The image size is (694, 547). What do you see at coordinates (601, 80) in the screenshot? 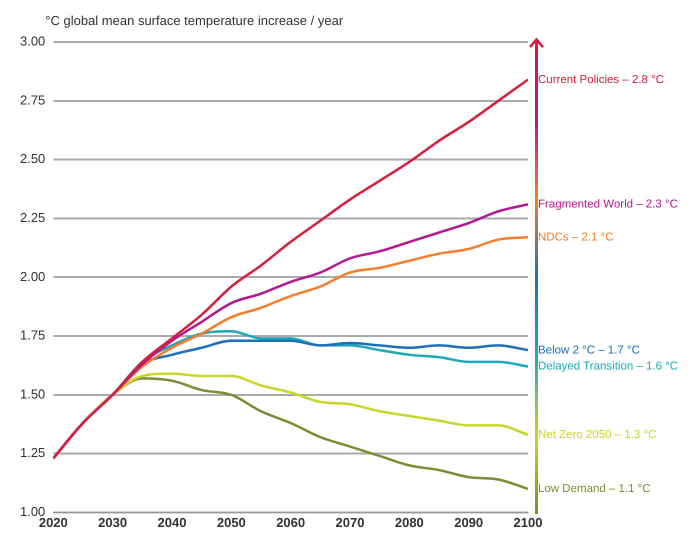
I see `series-label: Current Policies – 2.8 °C` at bounding box center [601, 80].